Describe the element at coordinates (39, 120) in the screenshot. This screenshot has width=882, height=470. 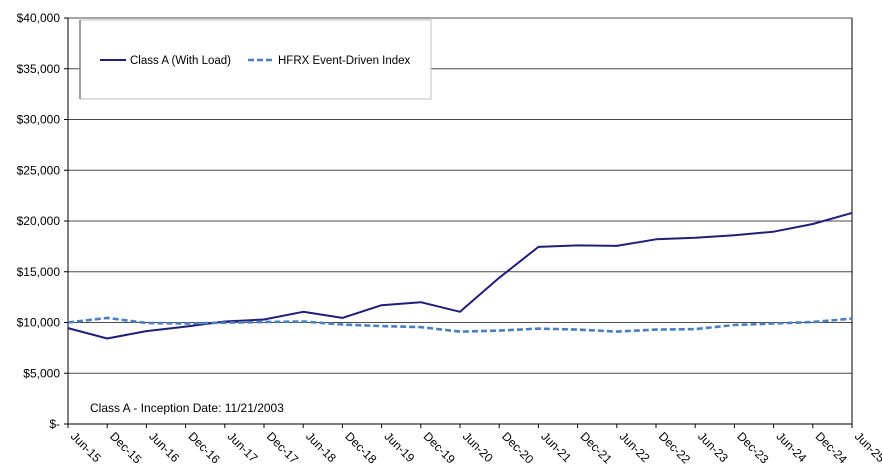
I see `y-tick-label: $30,000` at that location.